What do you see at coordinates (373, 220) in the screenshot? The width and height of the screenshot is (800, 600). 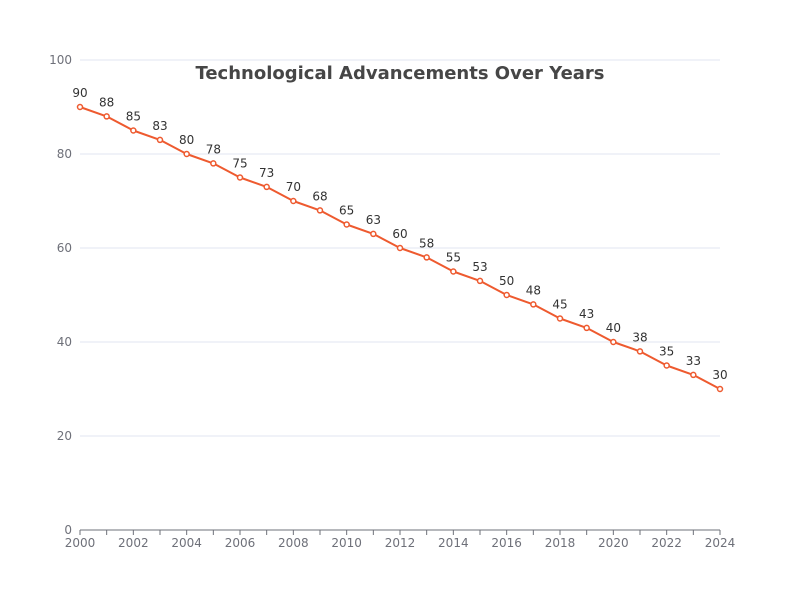 I see `data-label: 63` at bounding box center [373, 220].